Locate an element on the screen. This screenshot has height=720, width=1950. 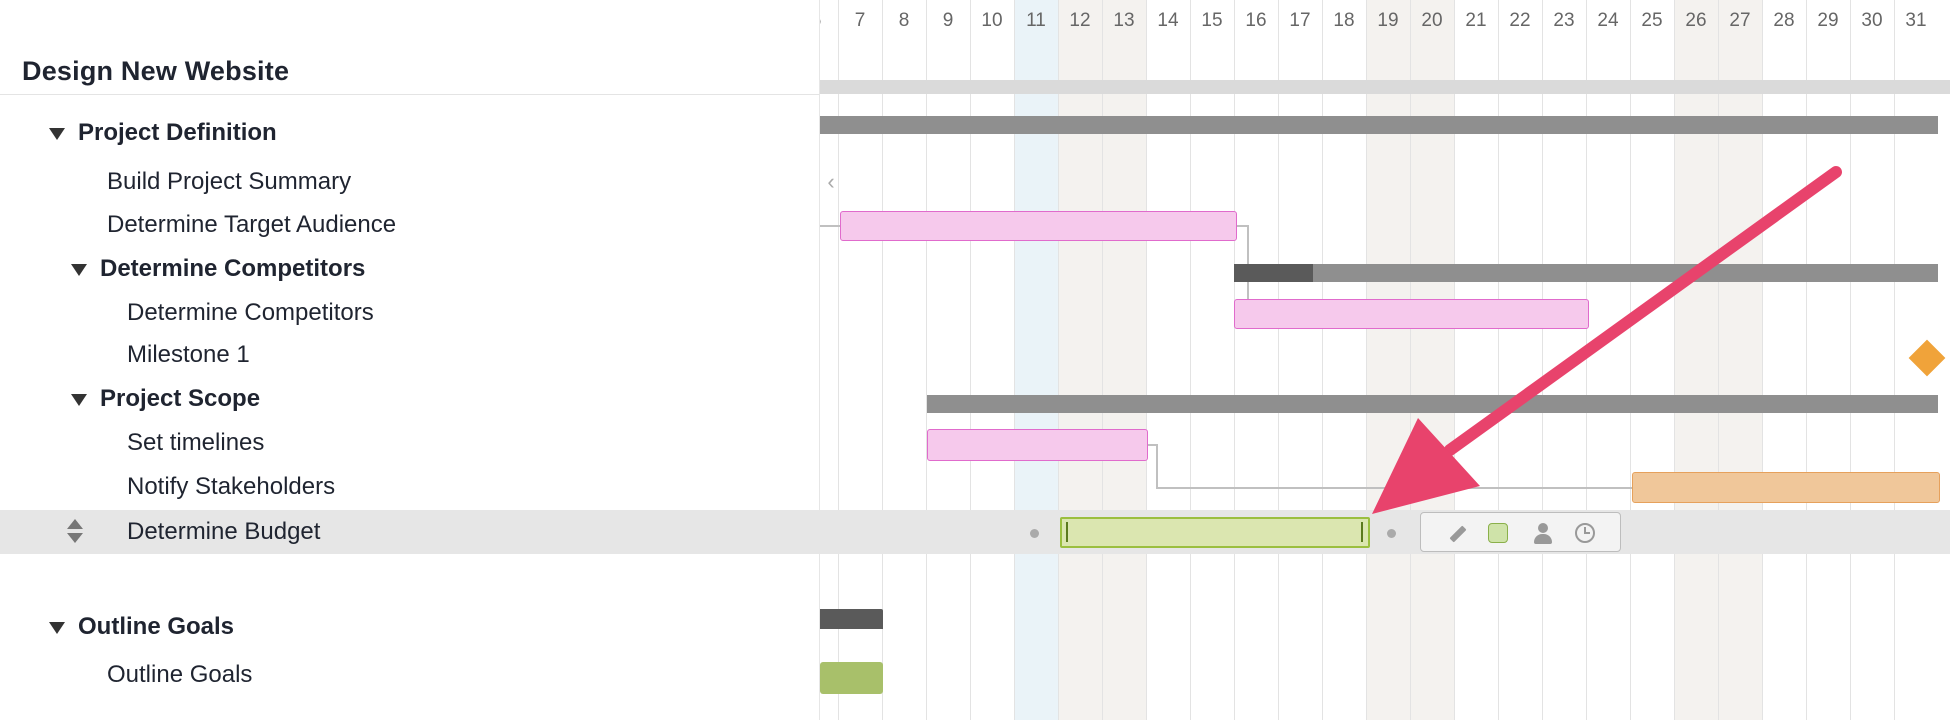
day-label: 13 is located at coordinates (1124, 20).